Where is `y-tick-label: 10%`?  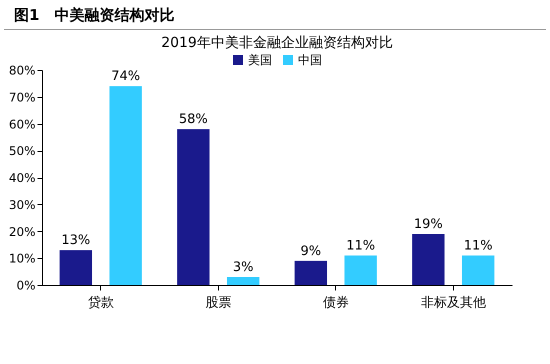 y-tick-label: 10% is located at coordinates (22, 259).